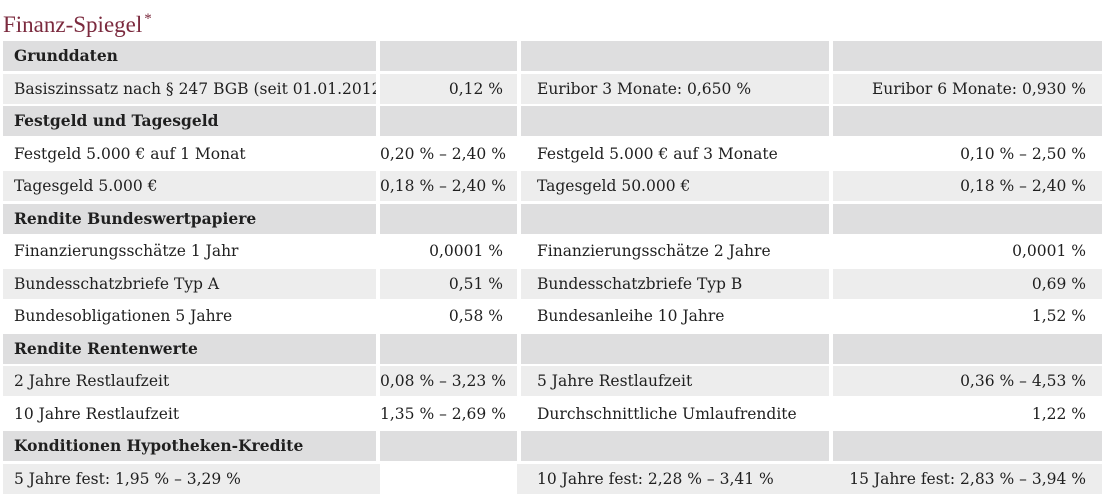 This screenshot has height=498, width=1102. What do you see at coordinates (675, 186) in the screenshot?
I see `row-label-right: Tagesgeld 50.000 €` at bounding box center [675, 186].